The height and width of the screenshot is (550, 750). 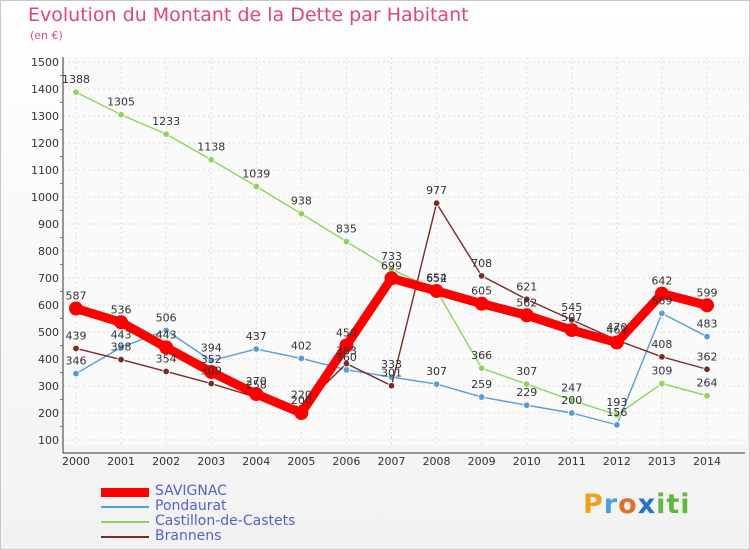 What do you see at coordinates (48, 278) in the screenshot?
I see `y-tick-label: 700` at bounding box center [48, 278].